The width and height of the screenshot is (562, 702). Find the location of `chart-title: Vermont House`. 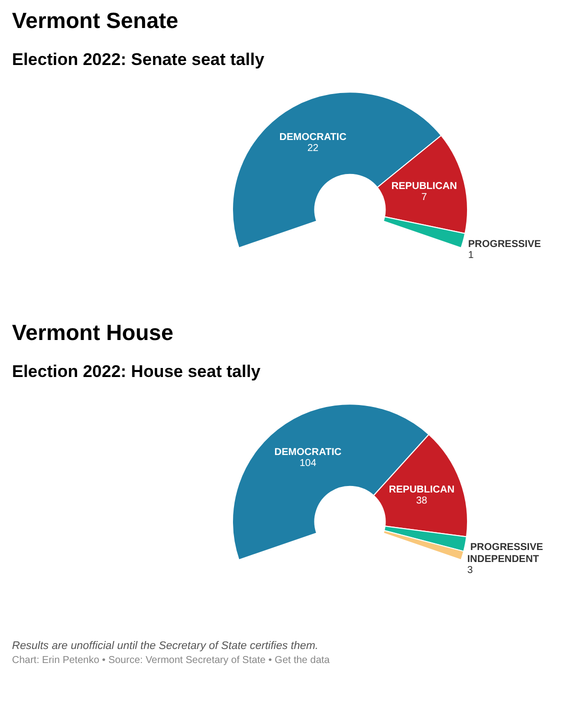

chart-title: Vermont House is located at coordinates (93, 333).